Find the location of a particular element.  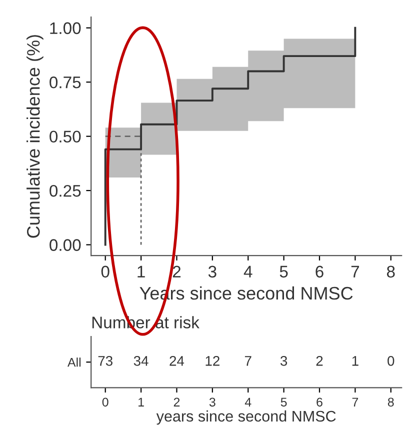

data-label: 1 is located at coordinates (355, 361).